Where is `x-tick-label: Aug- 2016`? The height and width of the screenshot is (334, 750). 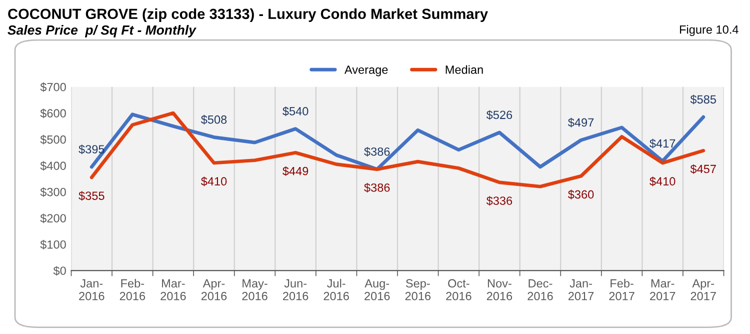
x-tick-label: Aug- 2016 is located at coordinates (377, 289).